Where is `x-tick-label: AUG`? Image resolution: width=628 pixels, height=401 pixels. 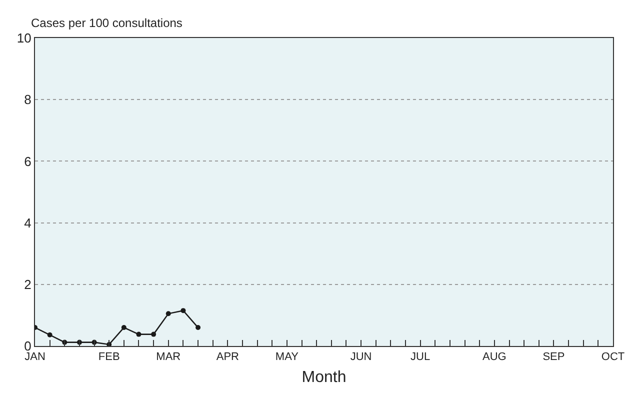 x-tick-label: AUG is located at coordinates (494, 357).